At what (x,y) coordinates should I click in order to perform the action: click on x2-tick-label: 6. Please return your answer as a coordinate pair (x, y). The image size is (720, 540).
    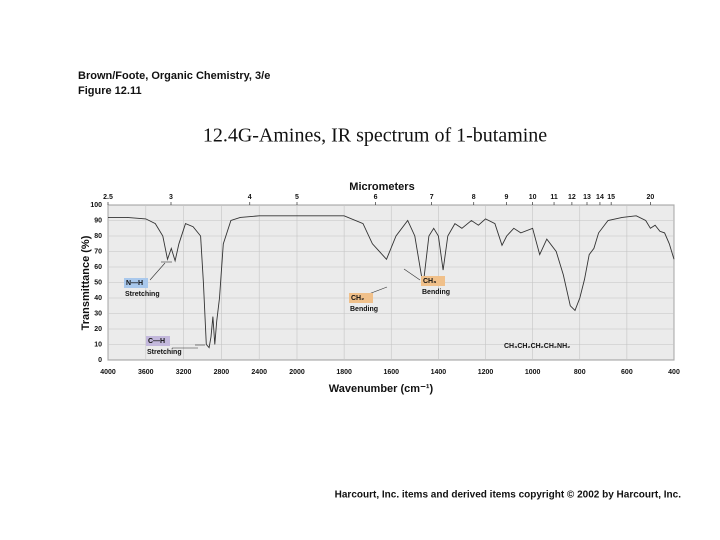
    Looking at the image, I should click on (376, 197).